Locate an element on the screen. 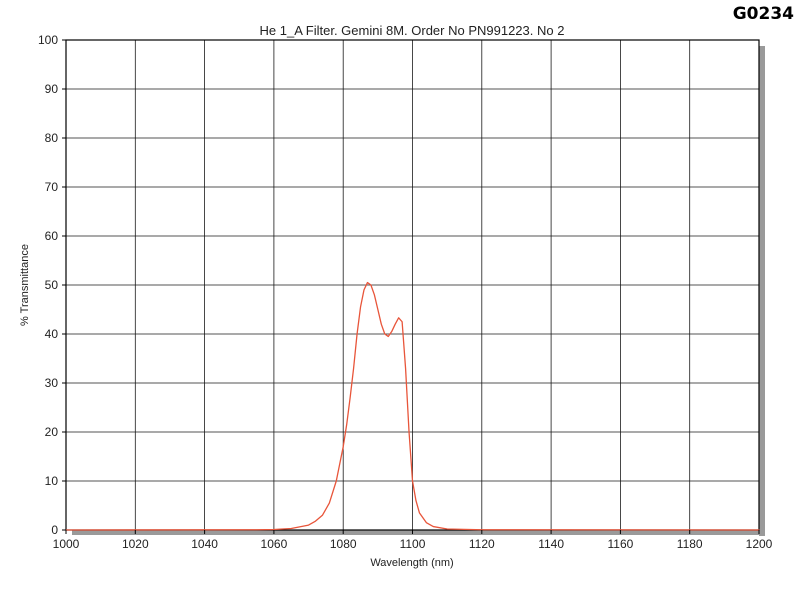 This screenshot has height=590, width=800. y-axis-ticks: 0 10 20 30 40 50 60 70 80 90 100 is located at coordinates (52, 285).